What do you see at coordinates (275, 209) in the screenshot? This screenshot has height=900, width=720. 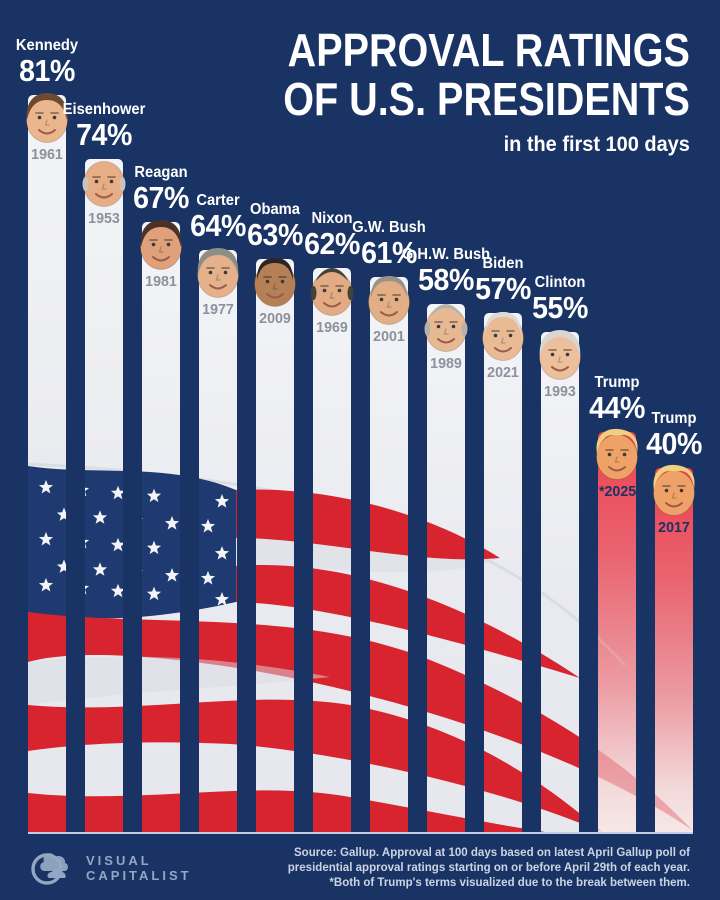 I see `bar-name-label-obama-2009: Obama` at bounding box center [275, 209].